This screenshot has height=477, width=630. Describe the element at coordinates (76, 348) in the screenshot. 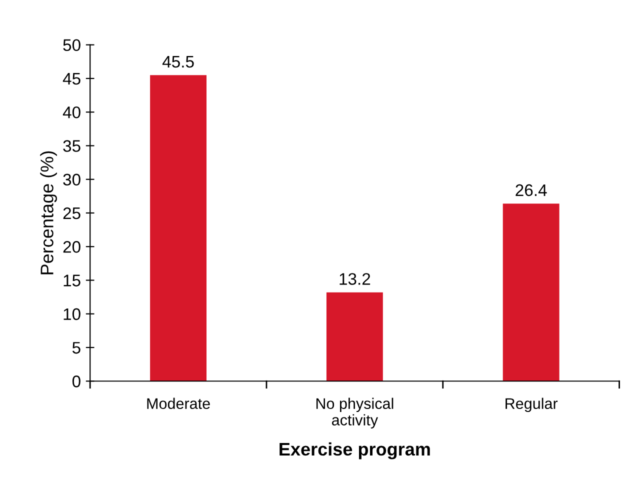

I see `y-tick-label: 5` at that location.